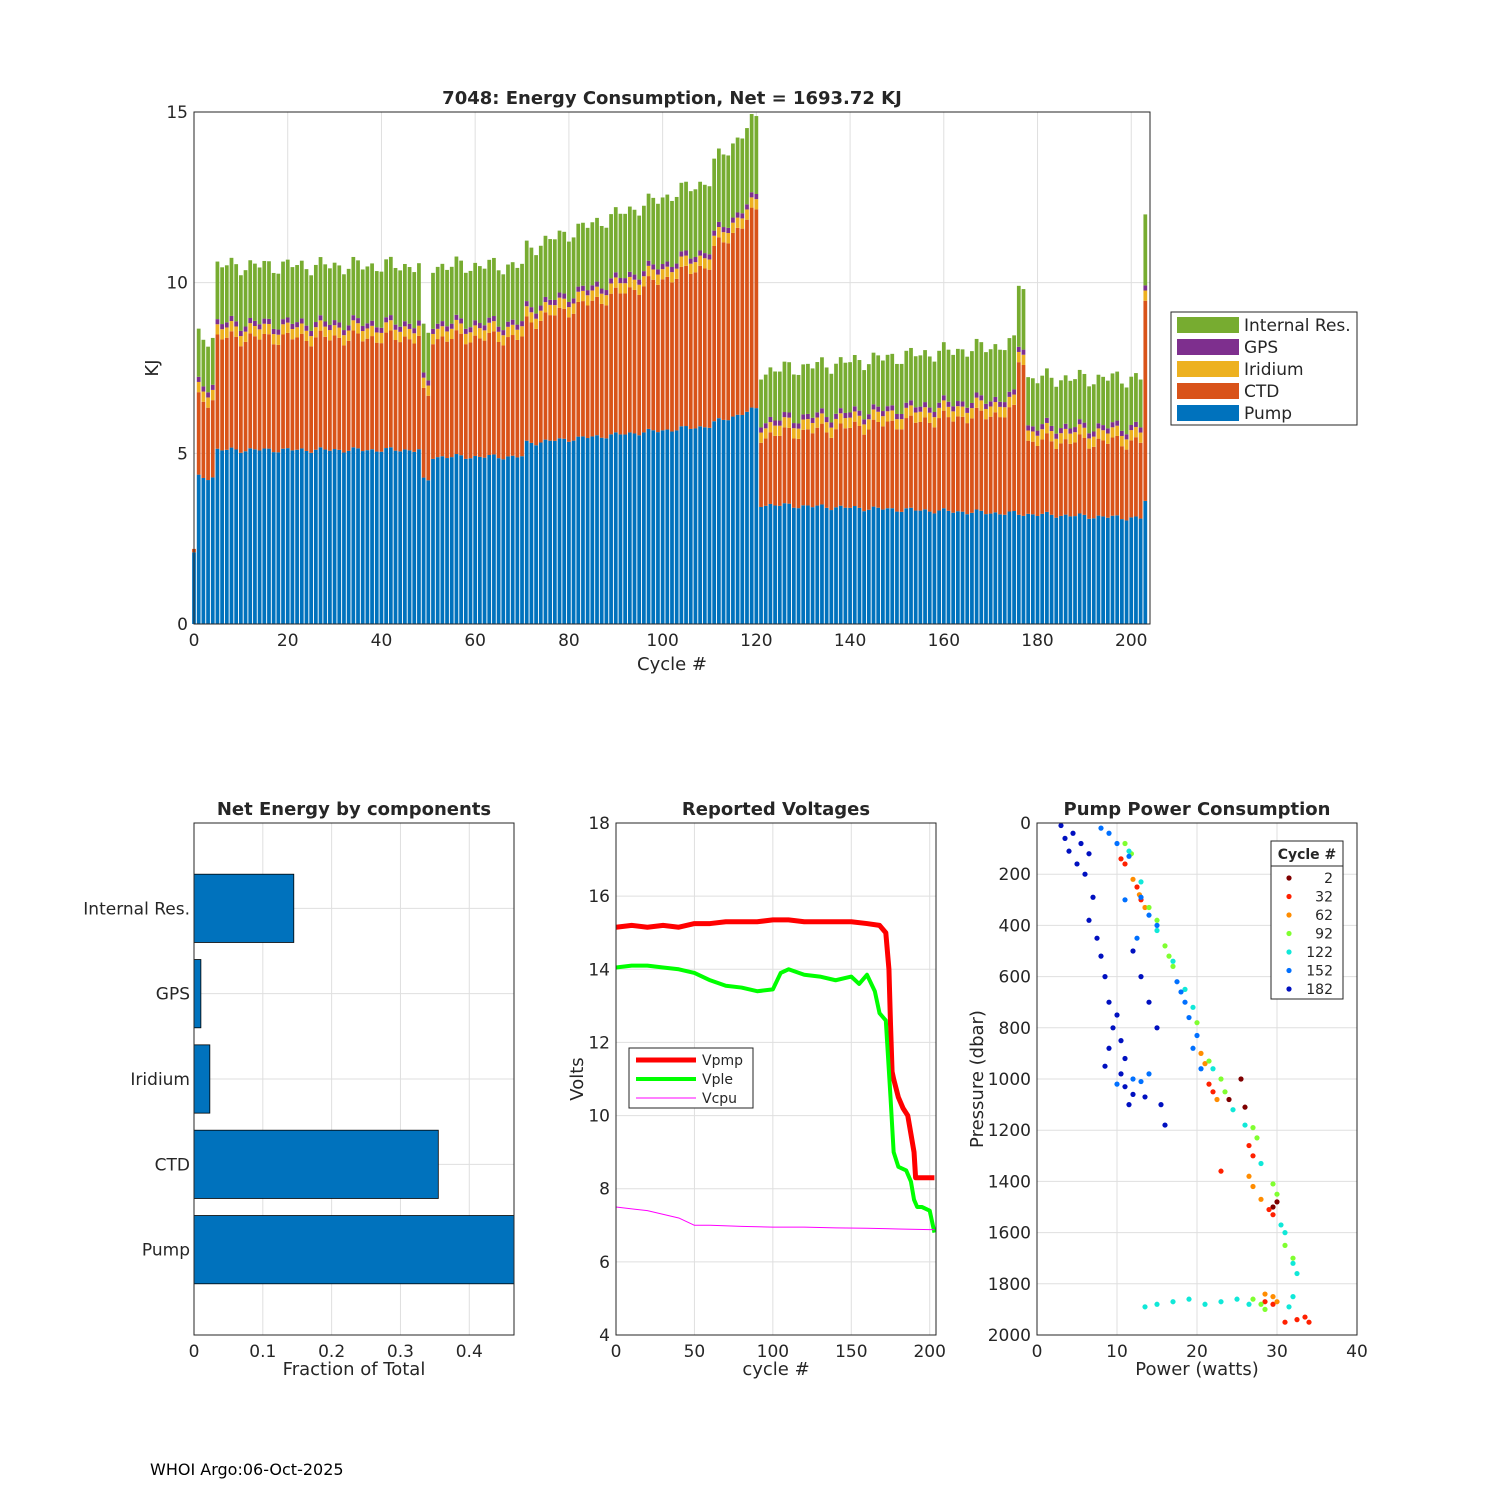 The width and height of the screenshot is (1500, 1500). Describe the element at coordinates (577, 1078) in the screenshot. I see `voltage-ylabel: Volts` at that location.